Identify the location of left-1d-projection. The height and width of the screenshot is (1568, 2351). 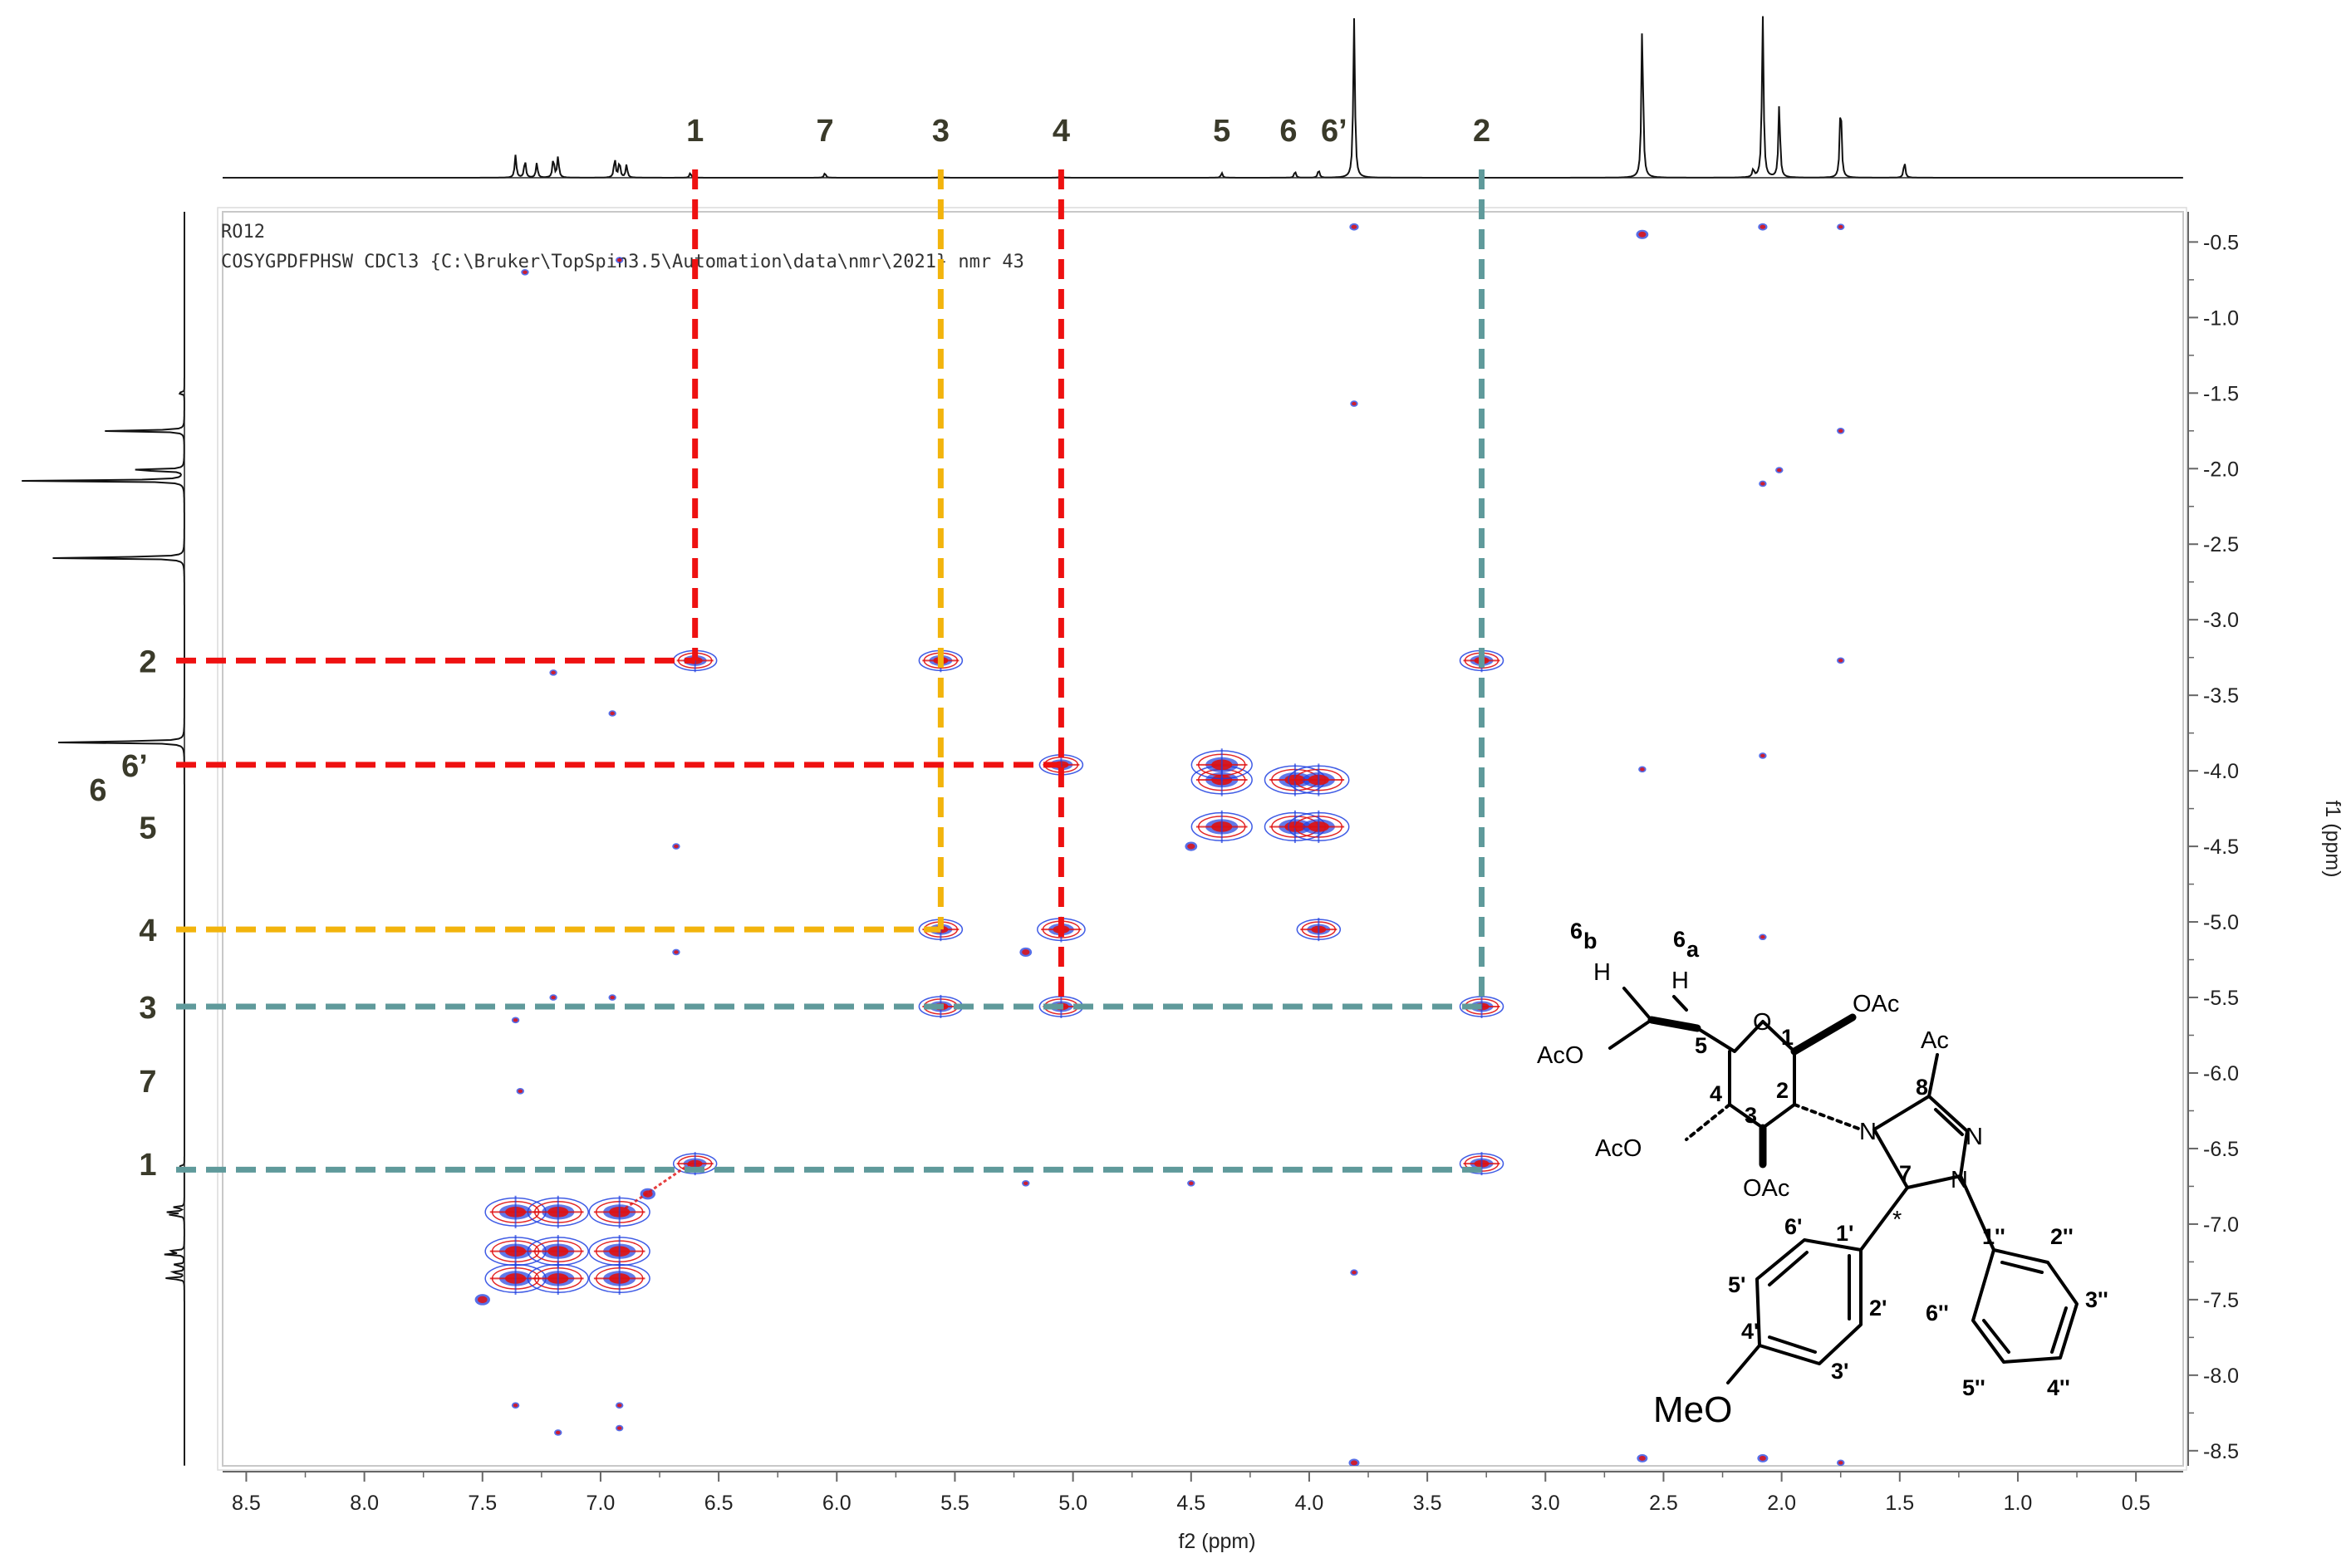
(104, 838).